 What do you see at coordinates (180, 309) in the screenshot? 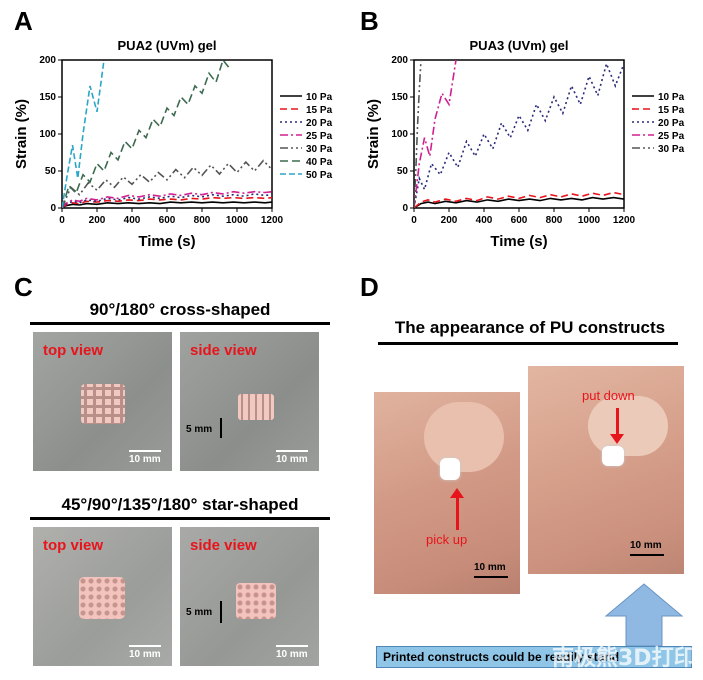
I see `cross-shaped-title: 90°/180° cross-shaped` at bounding box center [180, 309].